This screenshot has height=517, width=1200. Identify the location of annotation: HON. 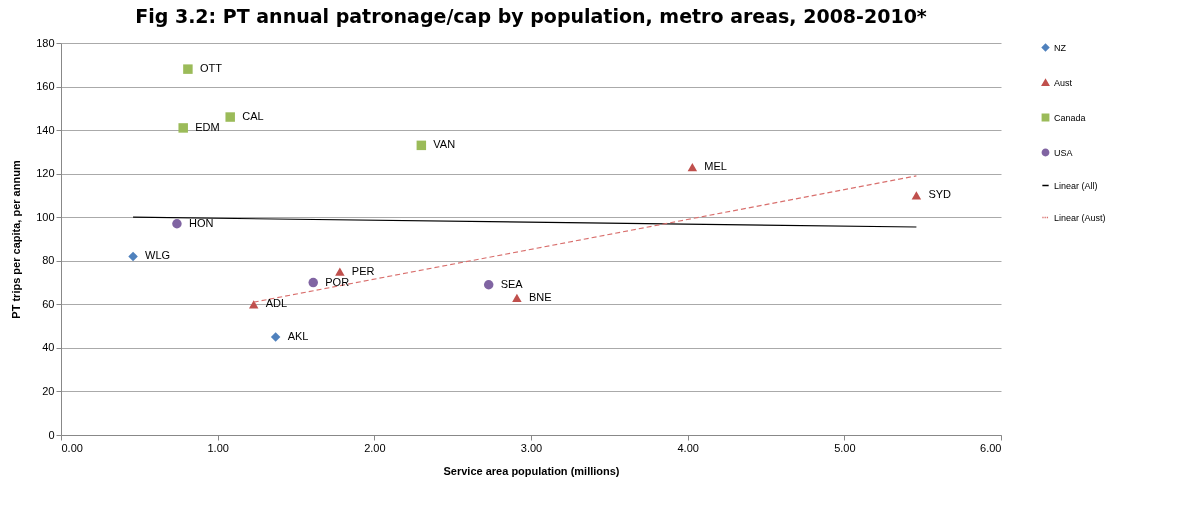
(201, 222).